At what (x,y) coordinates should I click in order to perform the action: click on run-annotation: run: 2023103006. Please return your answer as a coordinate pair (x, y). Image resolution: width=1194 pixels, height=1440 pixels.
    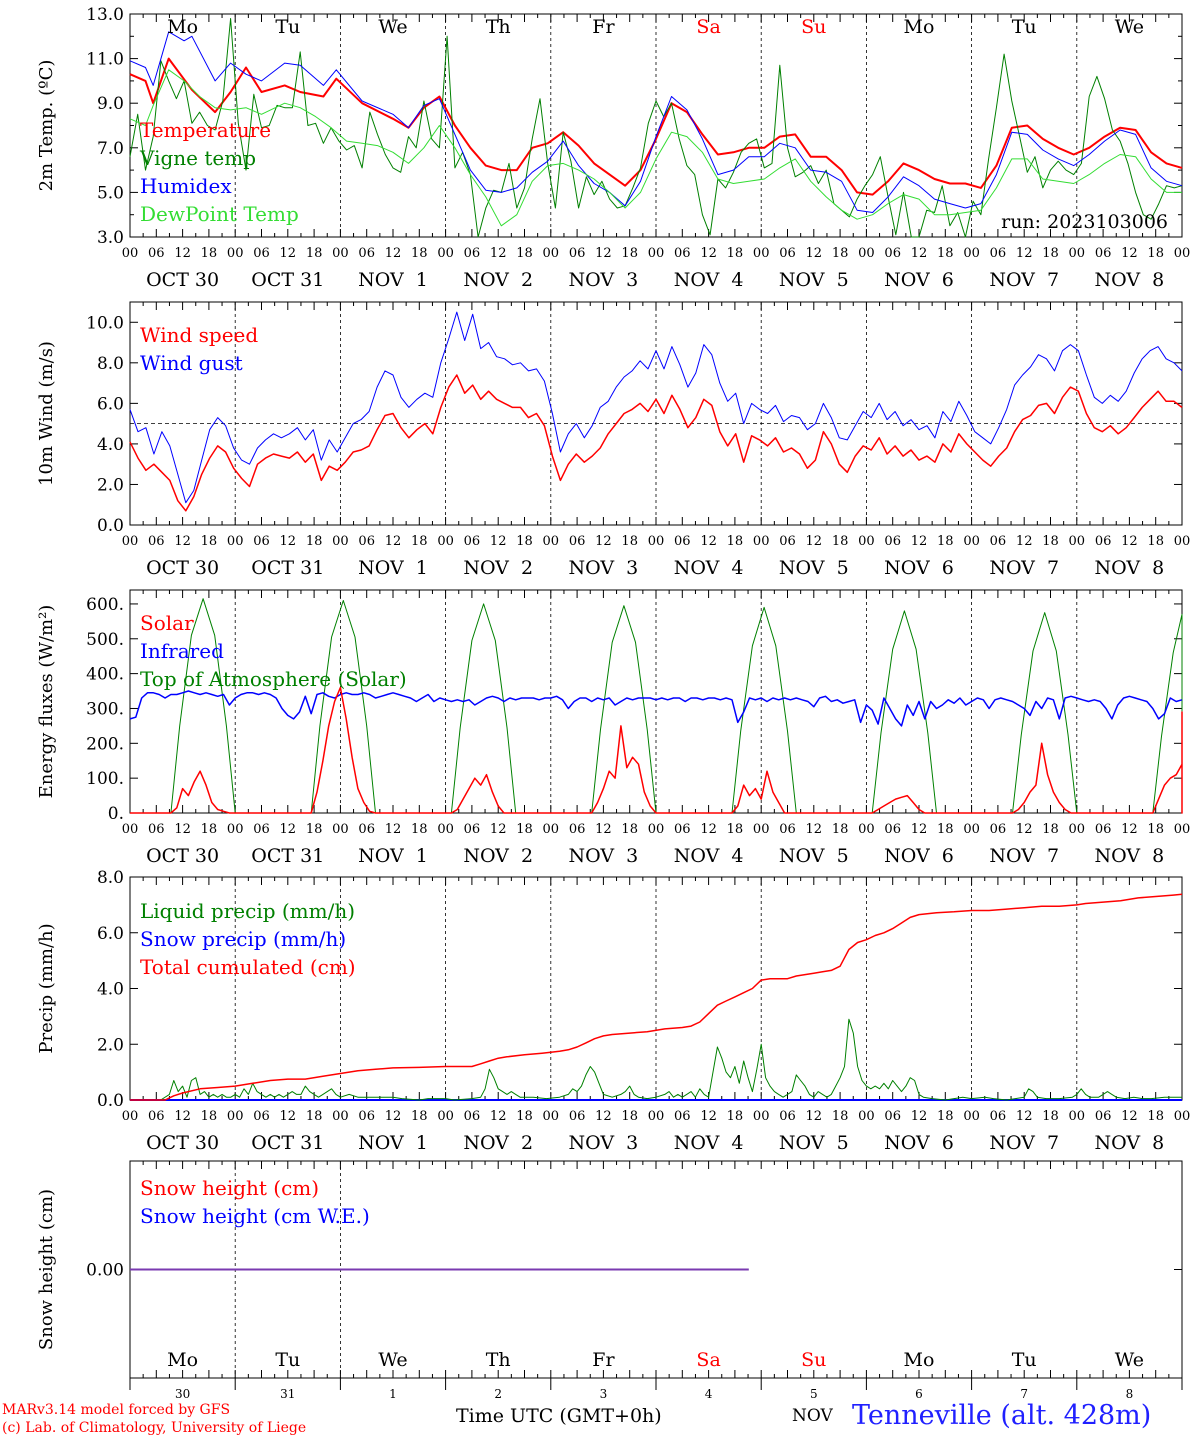
    Looking at the image, I should click on (1084, 222).